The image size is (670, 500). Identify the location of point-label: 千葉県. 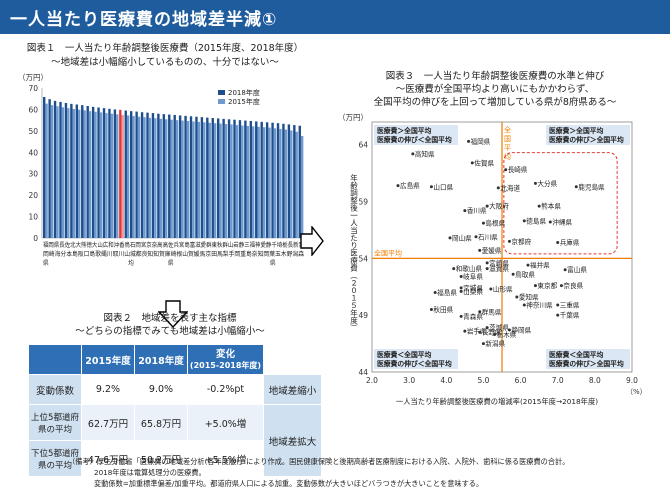
(570, 315).